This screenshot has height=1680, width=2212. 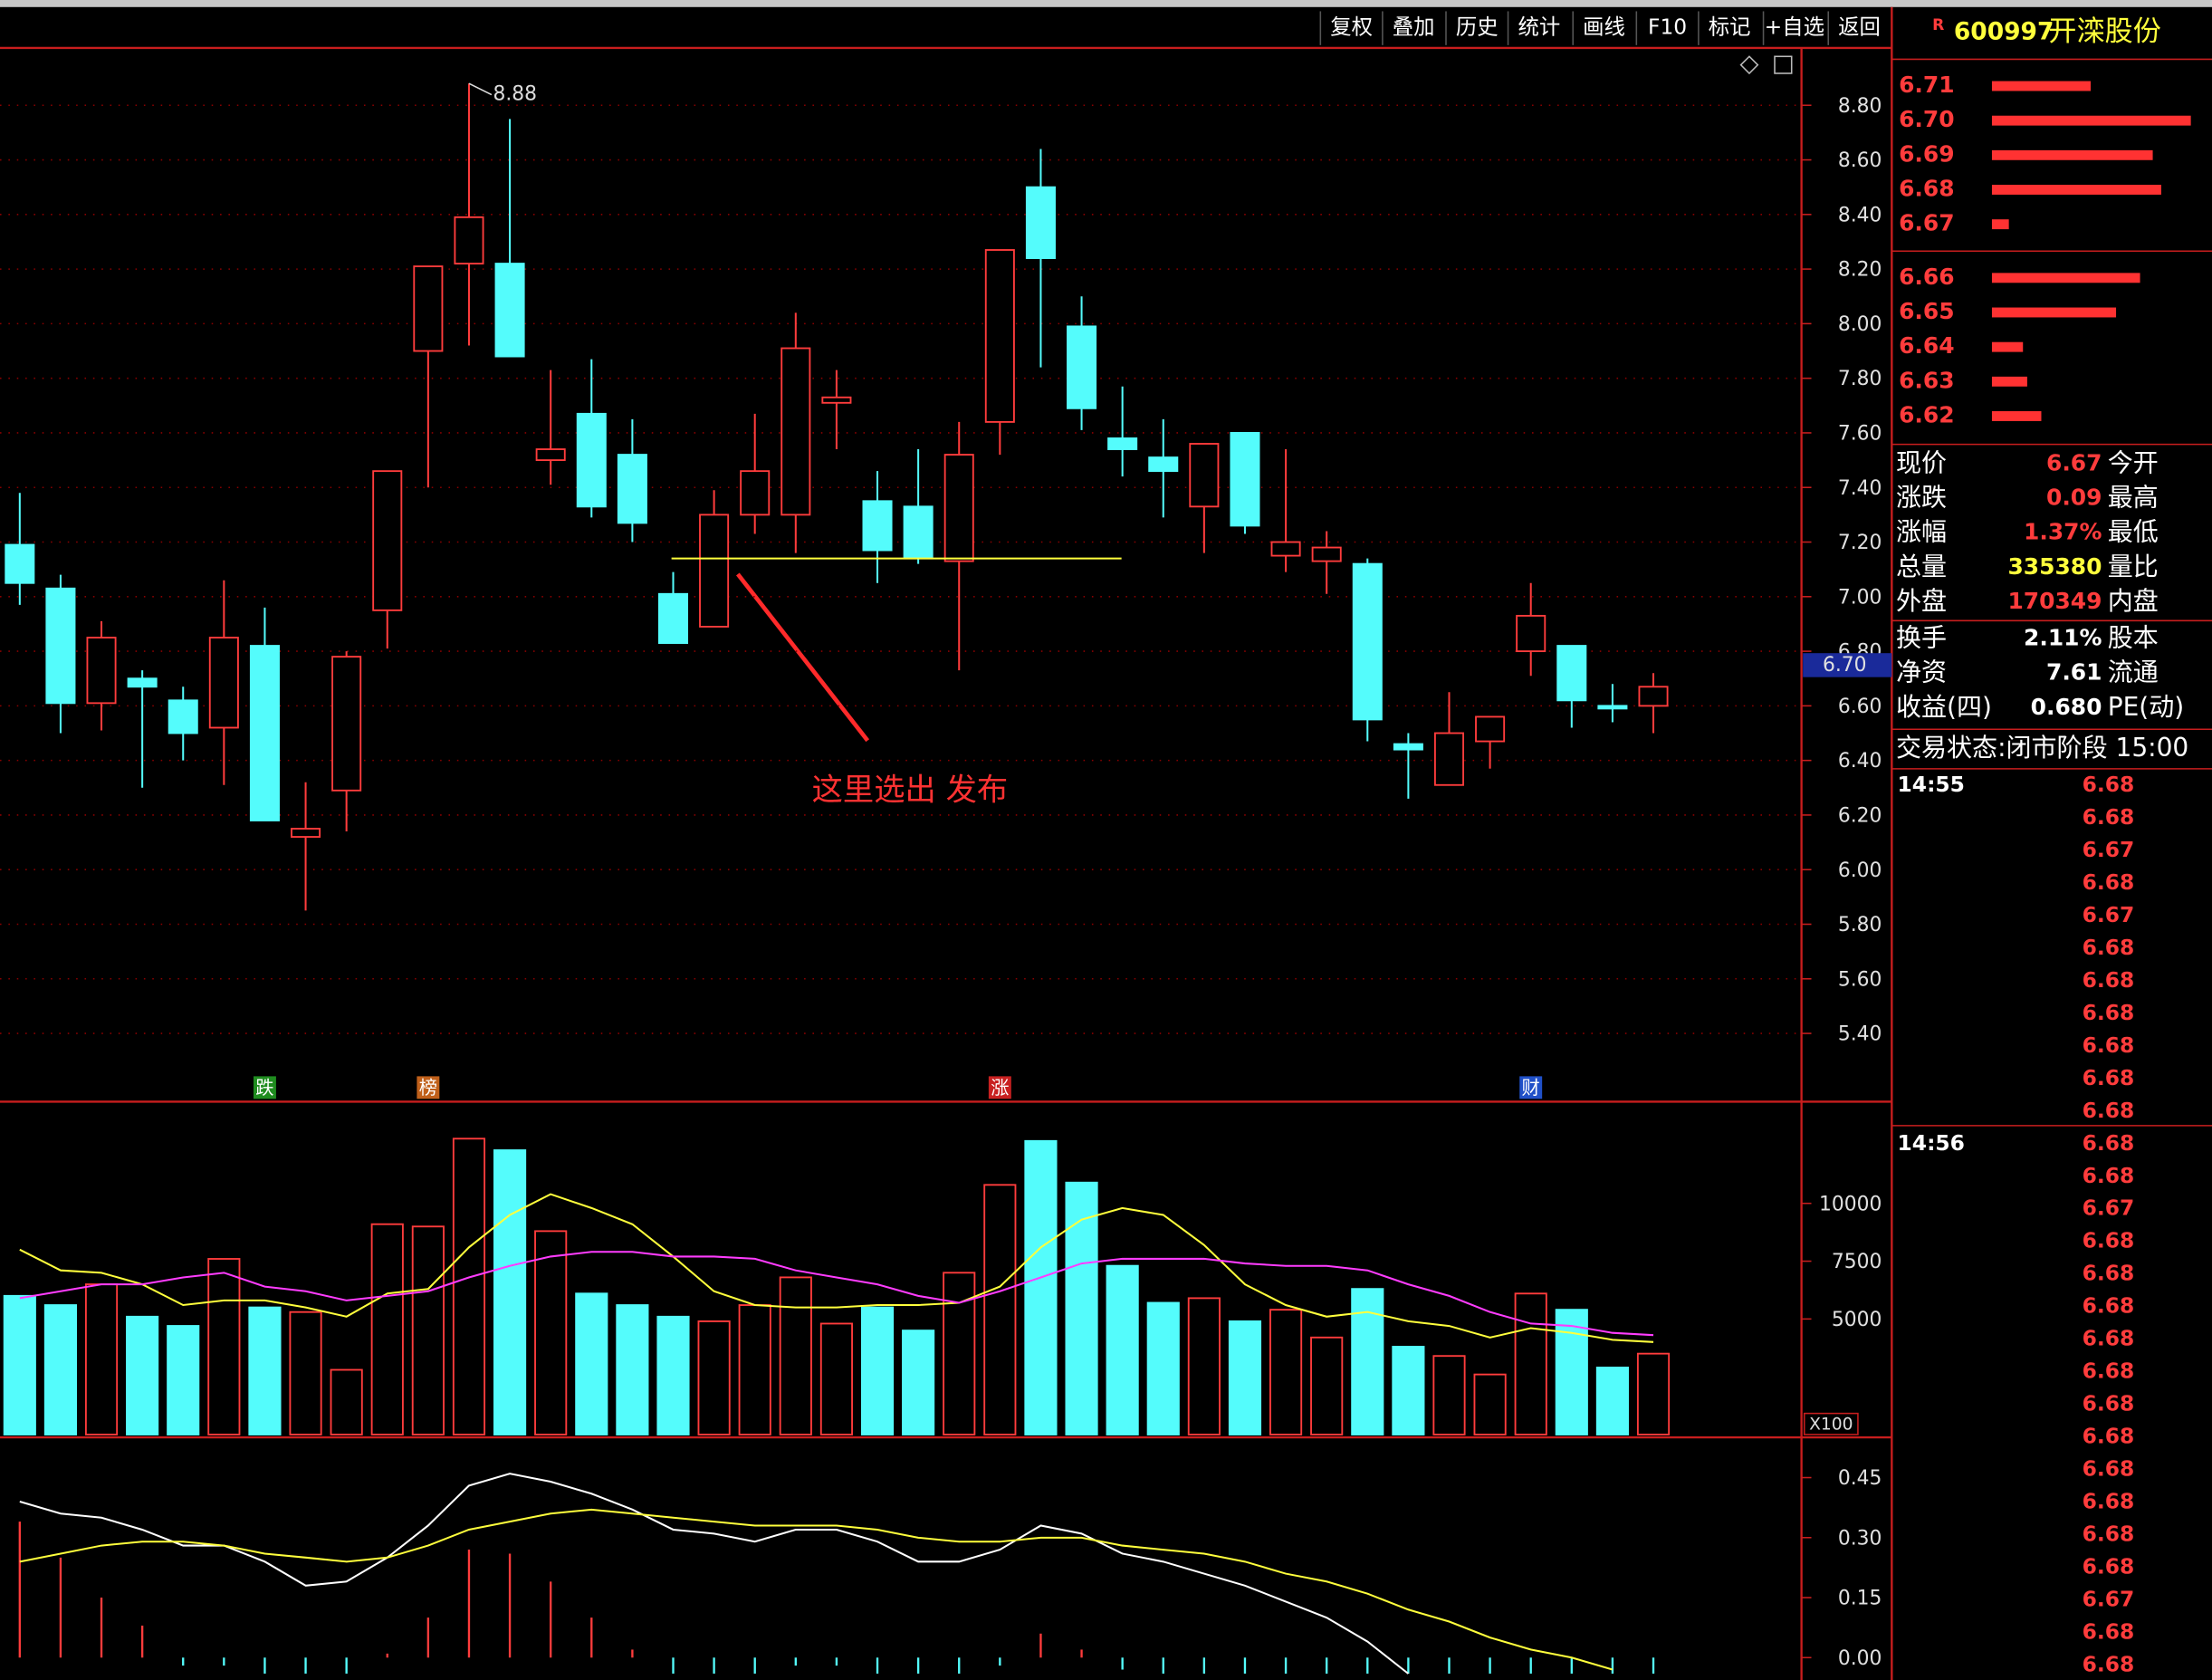 What do you see at coordinates (2042, 748) in the screenshot?
I see `trade-status: 交易状态:闭市阶段 15:00` at bounding box center [2042, 748].